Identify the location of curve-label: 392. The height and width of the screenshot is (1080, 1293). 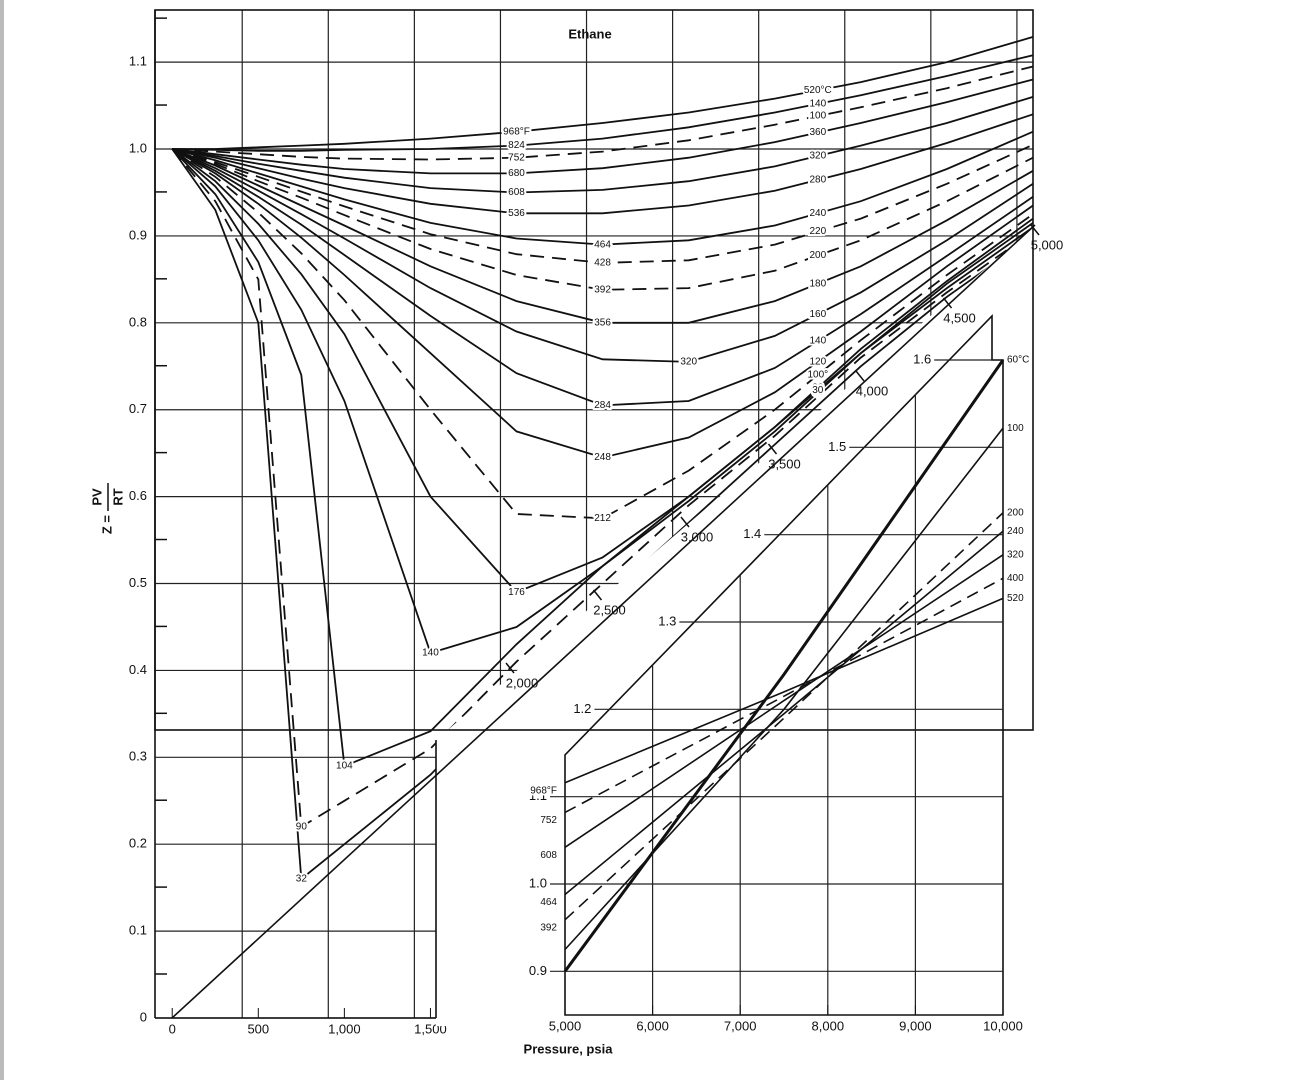
(602, 289).